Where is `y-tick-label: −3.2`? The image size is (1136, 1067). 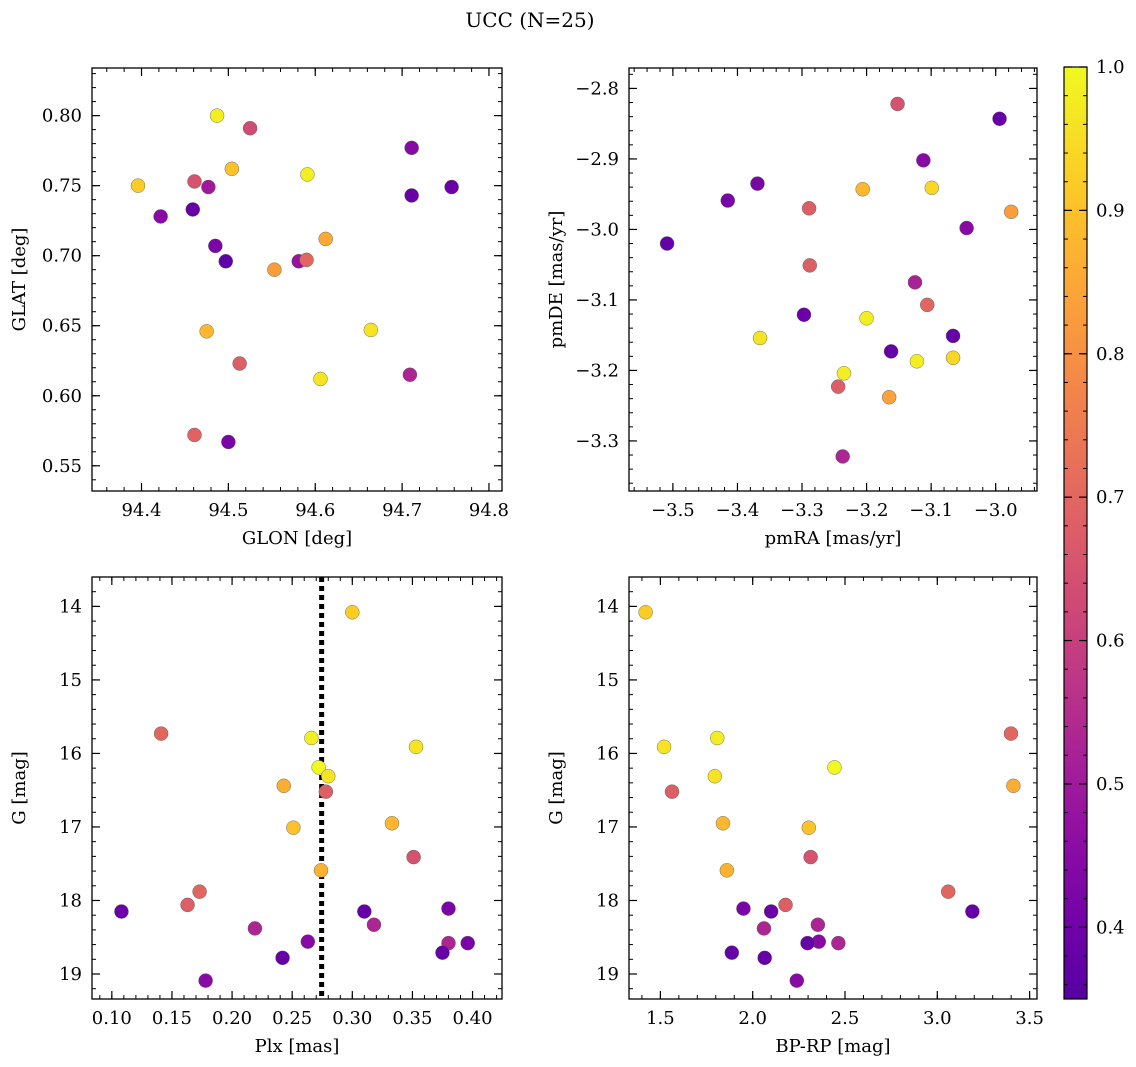
y-tick-label: −3.2 is located at coordinates (597, 370).